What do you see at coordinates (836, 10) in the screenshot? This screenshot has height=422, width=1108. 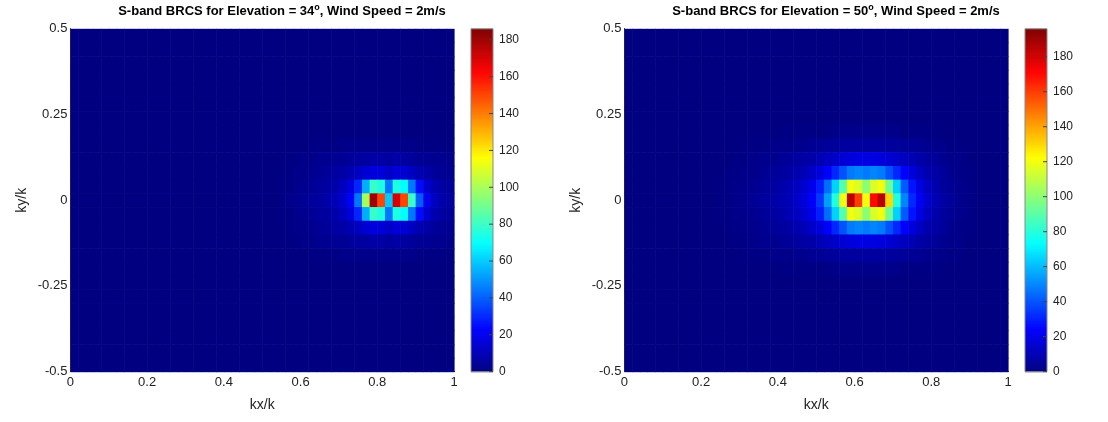 I see `chart-title: S-band BRCS for Elevation = 50$^{o}$, Wind Speed = 2m/s` at bounding box center [836, 10].